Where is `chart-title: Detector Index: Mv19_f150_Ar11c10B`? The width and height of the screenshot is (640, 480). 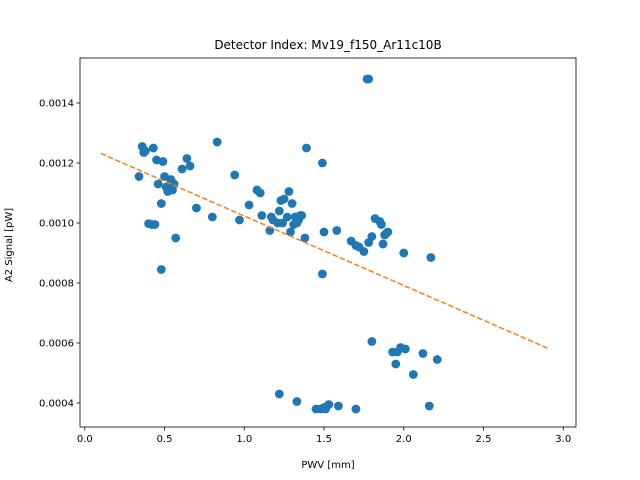
chart-title: Detector Index: Mv19_f150_Ar11c10B is located at coordinates (327, 45).